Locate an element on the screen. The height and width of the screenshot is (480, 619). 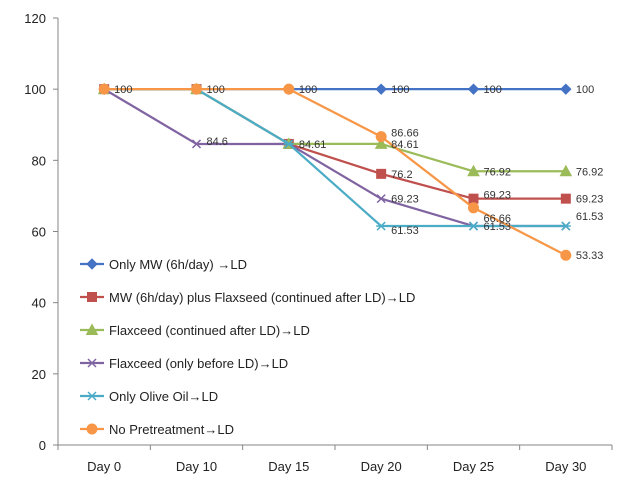
y-tick-label: 60 is located at coordinates (39, 232).